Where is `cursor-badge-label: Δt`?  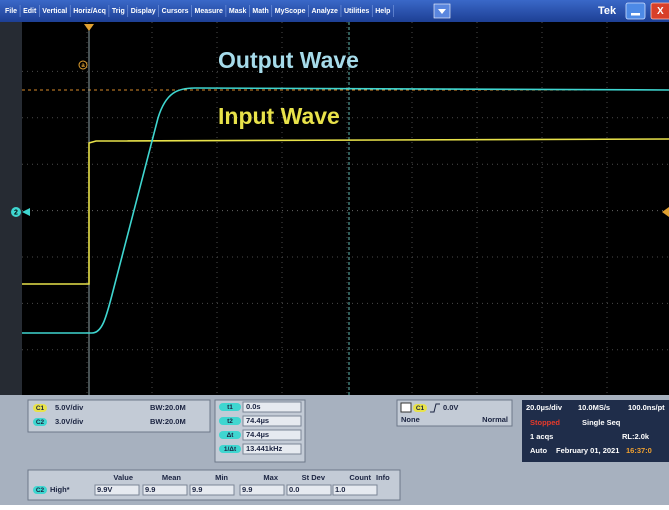 cursor-badge-label: Δt is located at coordinates (231, 435).